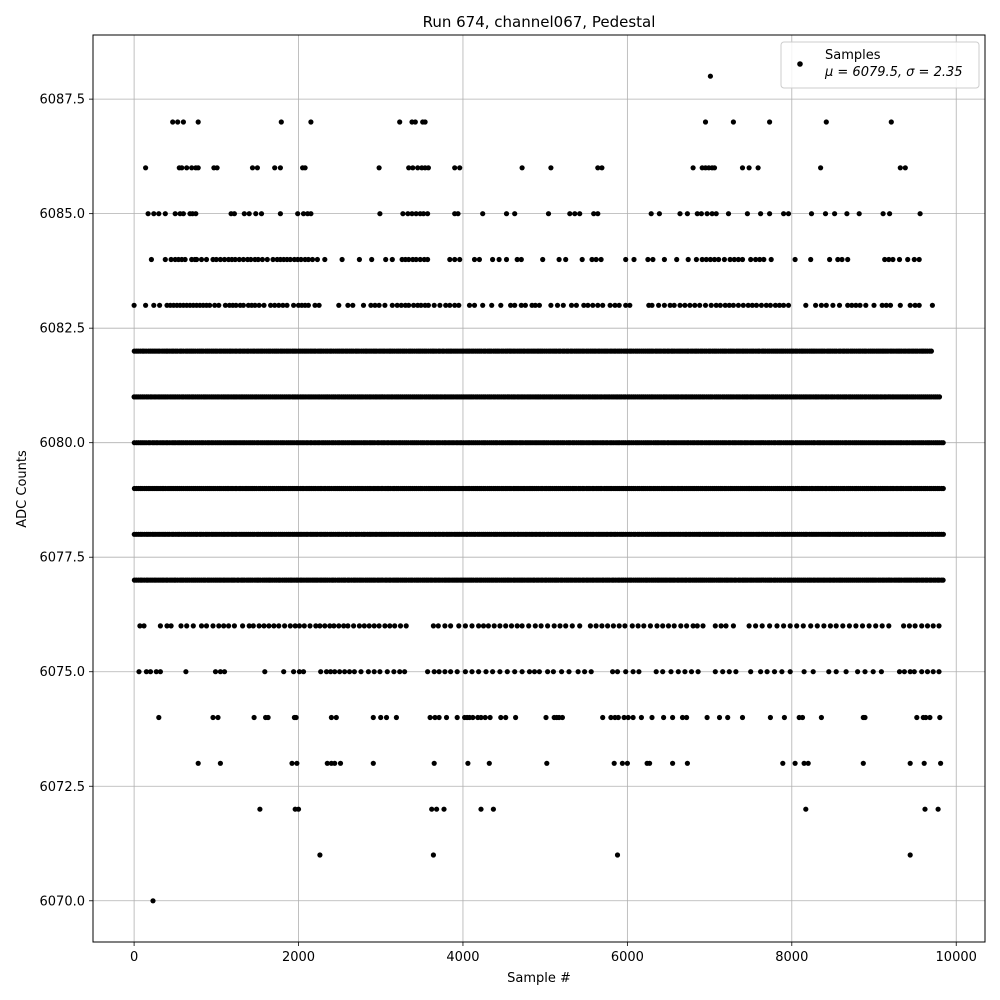  What do you see at coordinates (627, 957) in the screenshot?
I see `x-tick-label: 6000` at bounding box center [627, 957].